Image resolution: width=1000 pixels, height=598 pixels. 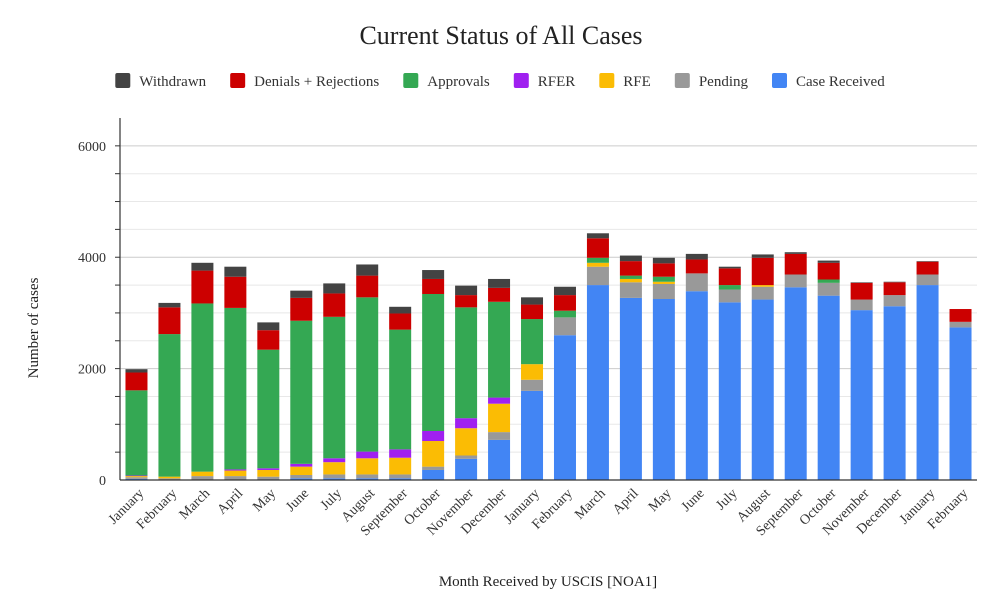 What do you see at coordinates (316, 82) in the screenshot?
I see `legend-label: Denials + Rejections` at bounding box center [316, 82].